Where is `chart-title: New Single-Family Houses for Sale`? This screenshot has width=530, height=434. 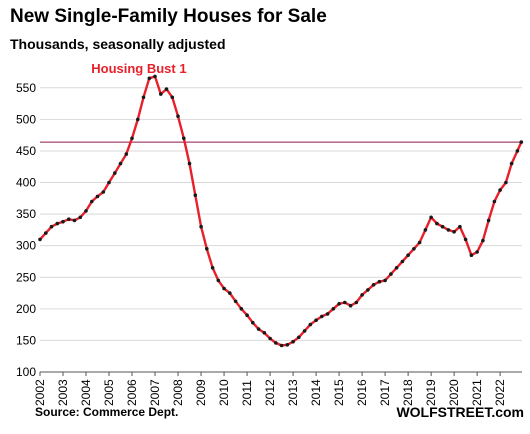 chart-title: New Single-Family Houses for Sale is located at coordinates (168, 16).